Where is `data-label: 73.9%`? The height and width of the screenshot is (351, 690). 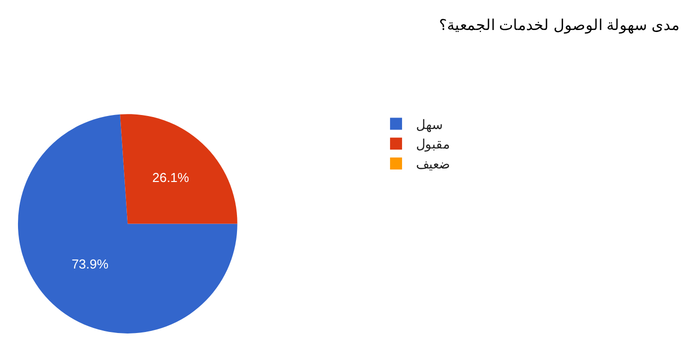 data-label: 73.9% is located at coordinates (90, 264).